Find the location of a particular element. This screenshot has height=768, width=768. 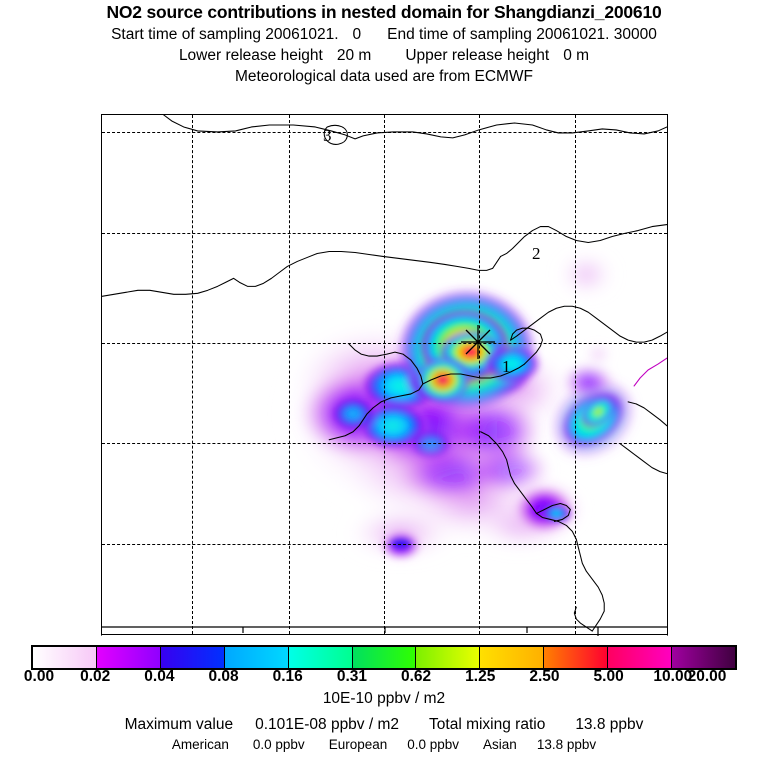

colorbar-tick-label-8: 2.50 is located at coordinates (544, 676).